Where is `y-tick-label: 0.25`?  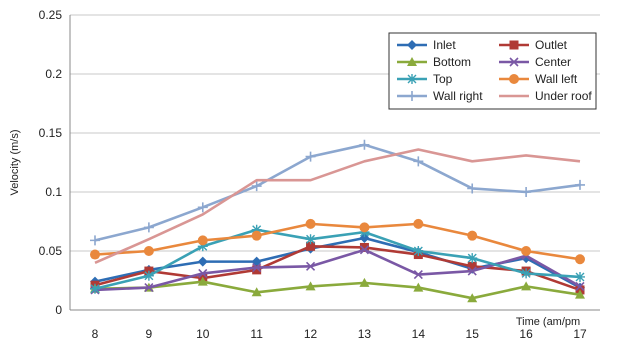 y-tick-label: 0.25 is located at coordinates (51, 15).